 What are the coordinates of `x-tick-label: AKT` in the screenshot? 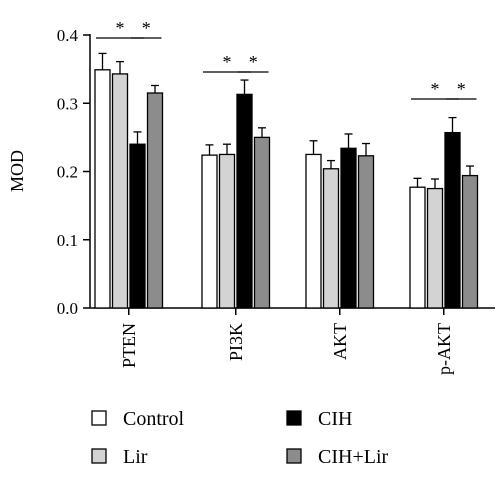 It's located at (340, 341).